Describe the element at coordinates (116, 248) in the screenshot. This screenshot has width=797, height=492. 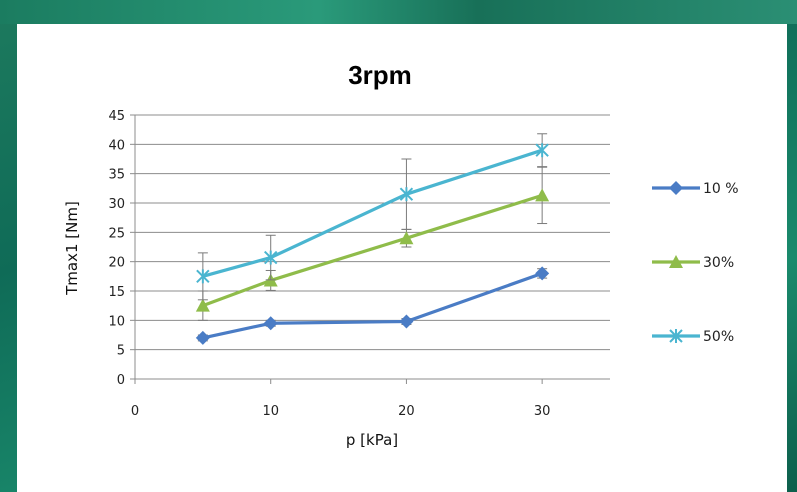
I see `y-tick-labels: 0 5 10 15 20 25 30 35 40 45` at that location.